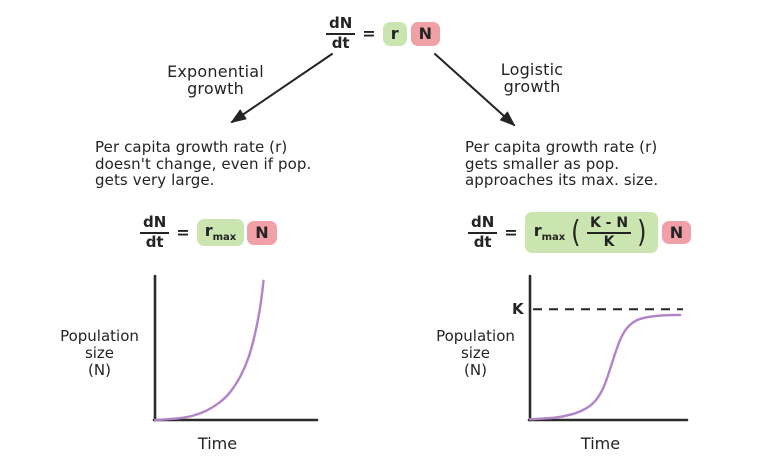 The image size is (775, 475). I want to click on exponential-equation: dN dt = rmax N, so click(208, 232).